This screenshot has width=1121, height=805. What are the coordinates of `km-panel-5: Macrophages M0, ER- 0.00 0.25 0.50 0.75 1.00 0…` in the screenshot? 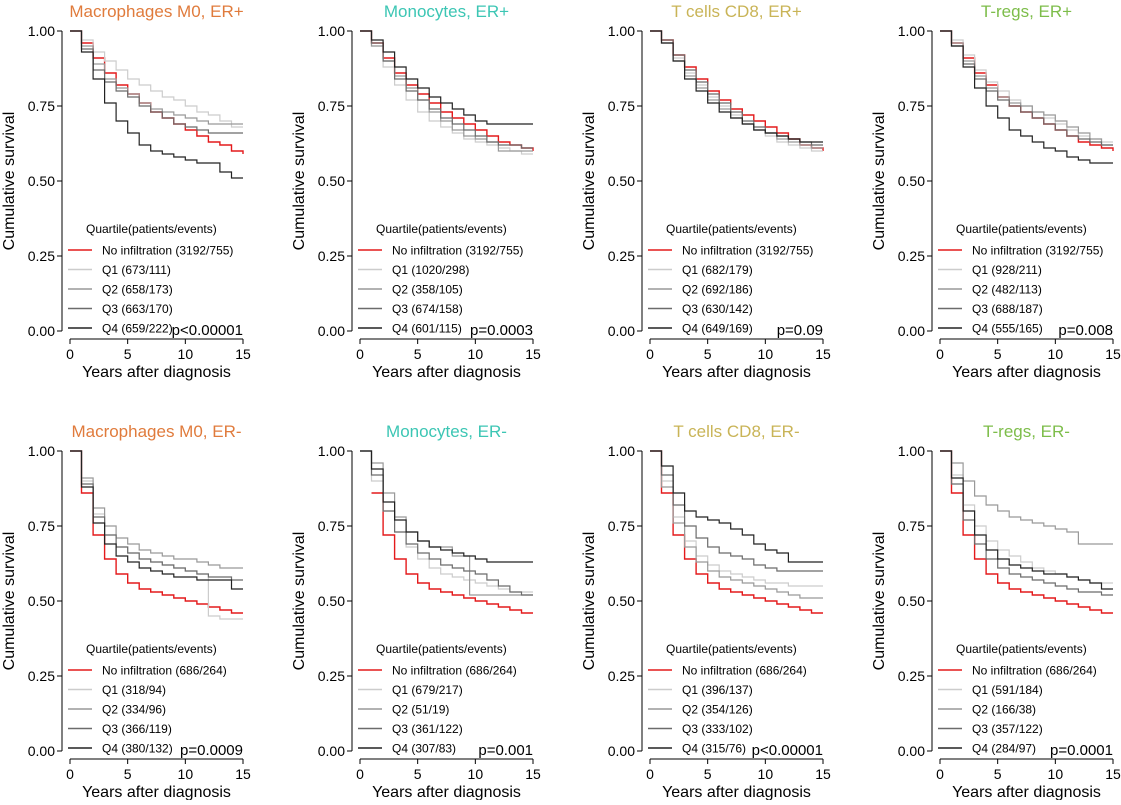 It's located at (126, 611).